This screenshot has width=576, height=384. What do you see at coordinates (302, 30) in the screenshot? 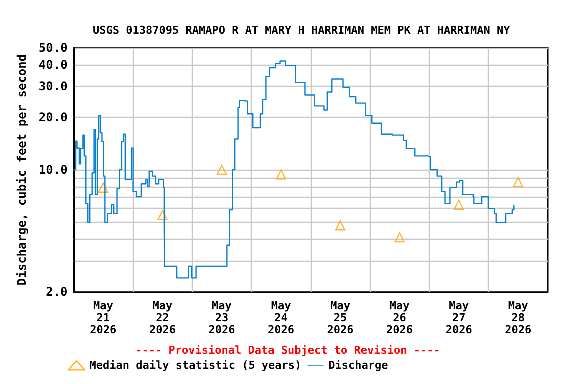
I see `chart-title: USGS 01387095 RAMAPO R AT MARY H HARRIMAN MEM PK AT HARRIMAN NY` at bounding box center [302, 30].